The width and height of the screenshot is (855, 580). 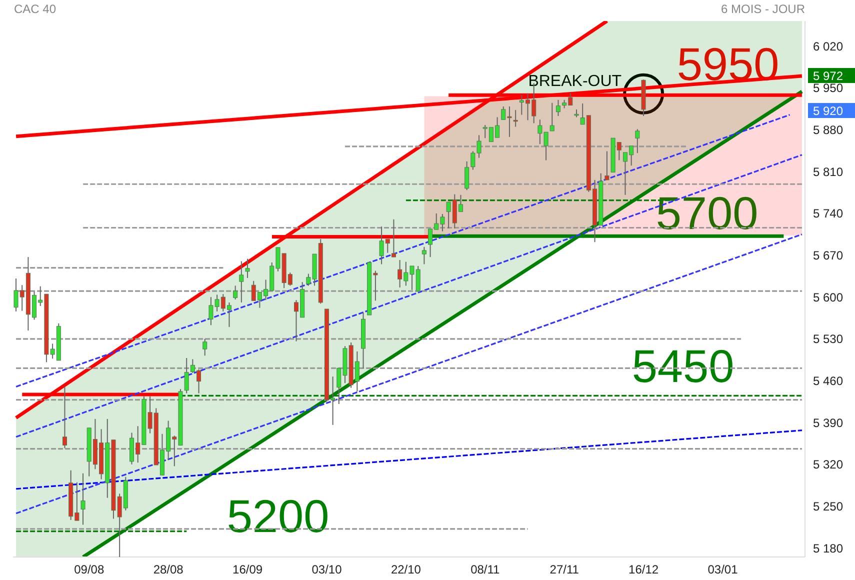 I want to click on x-tick-label: 03/01, so click(x=723, y=569).